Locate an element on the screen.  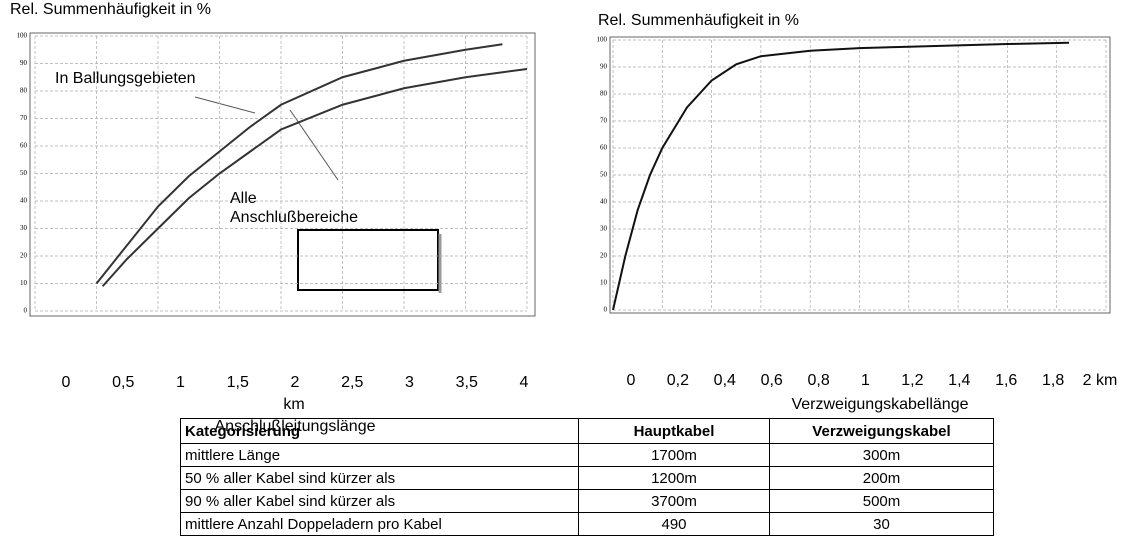
header-cell: Verzweigungskabel is located at coordinates (881, 431).